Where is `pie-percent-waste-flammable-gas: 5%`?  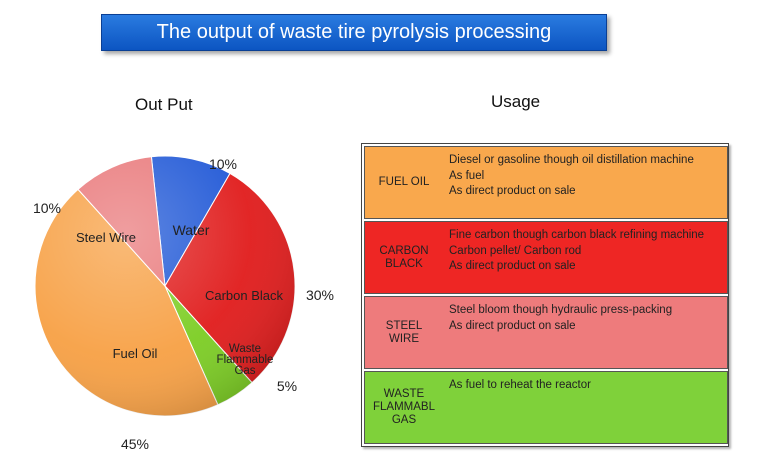
pie-percent-waste-flammable-gas: 5% is located at coordinates (287, 386).